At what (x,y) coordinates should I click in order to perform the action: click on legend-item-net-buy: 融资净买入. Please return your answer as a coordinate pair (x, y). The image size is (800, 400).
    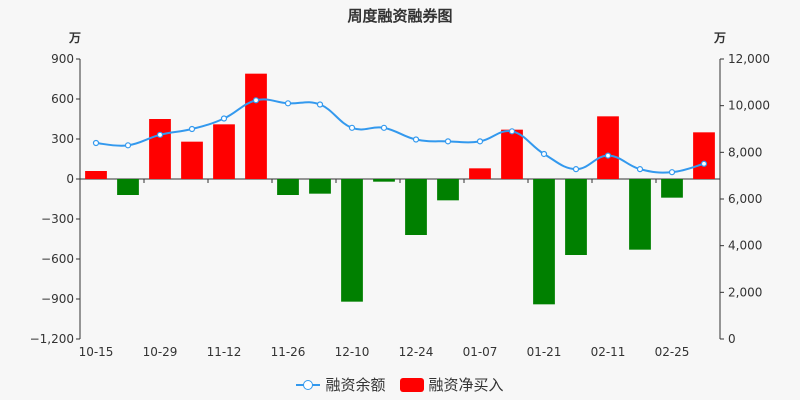
    Looking at the image, I should click on (451, 384).